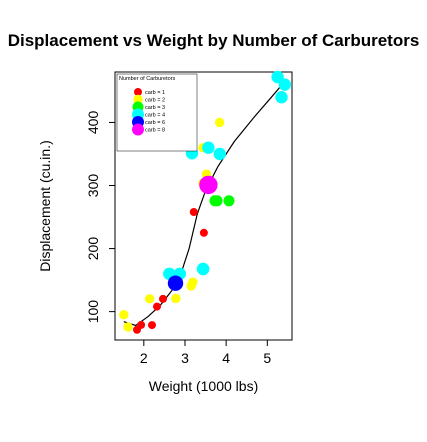  I want to click on legend-label: carb = 6, so click(155, 123).